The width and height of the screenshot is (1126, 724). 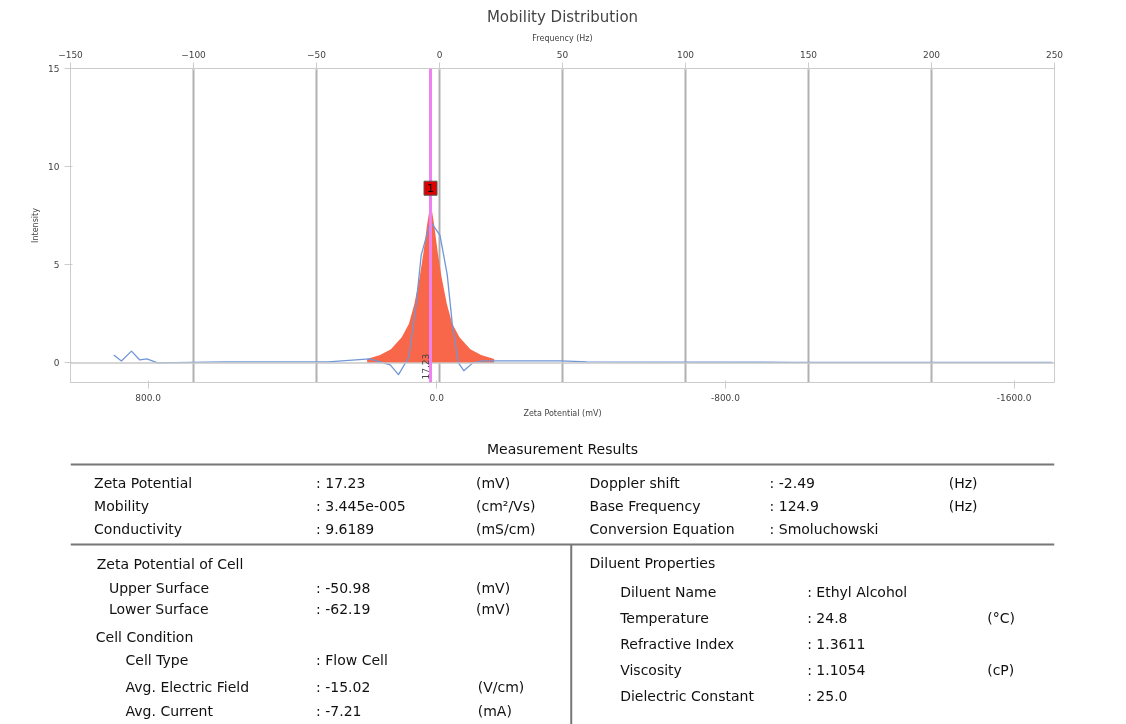 What do you see at coordinates (439, 54) in the screenshot?
I see `x2-tick-label: 0` at bounding box center [439, 54].